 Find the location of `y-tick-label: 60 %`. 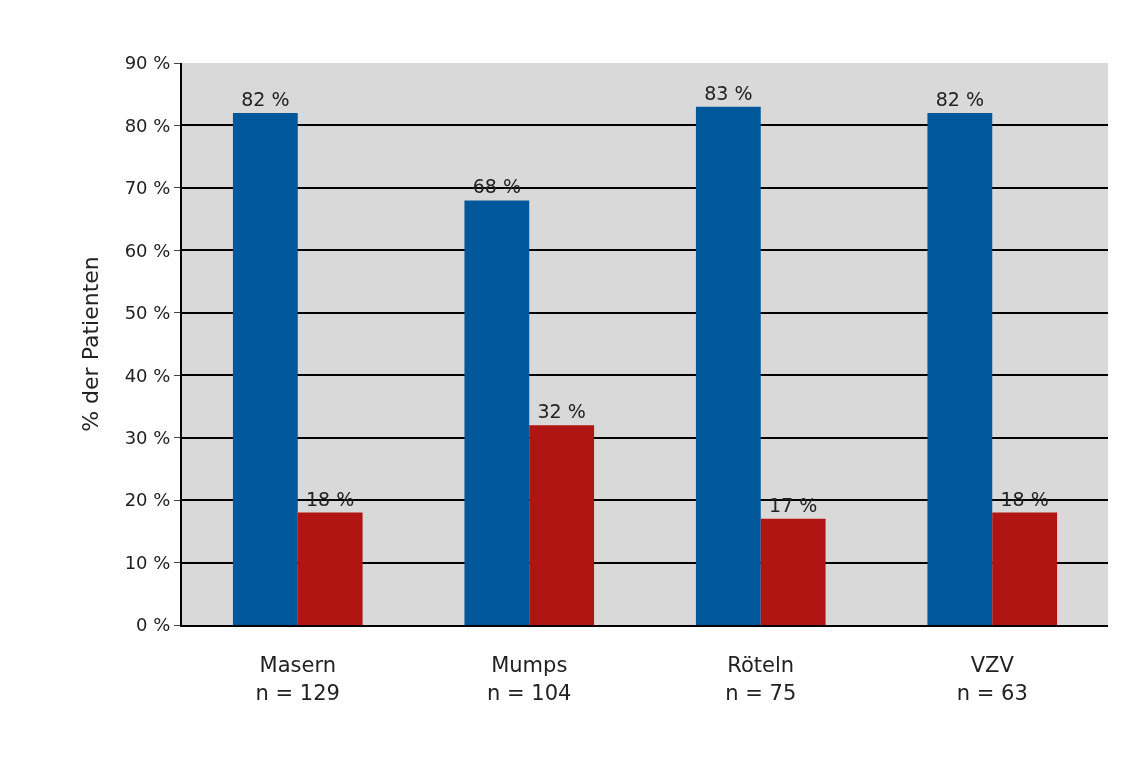

y-tick-label: 60 % is located at coordinates (147, 250).